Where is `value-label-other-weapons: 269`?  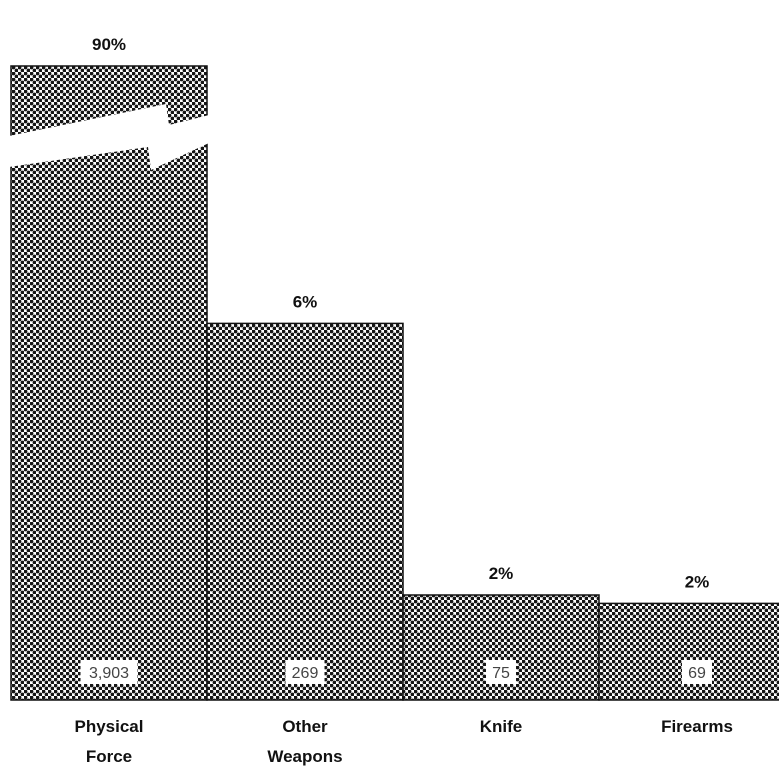
value-label-other-weapons: 269 is located at coordinates (305, 673).